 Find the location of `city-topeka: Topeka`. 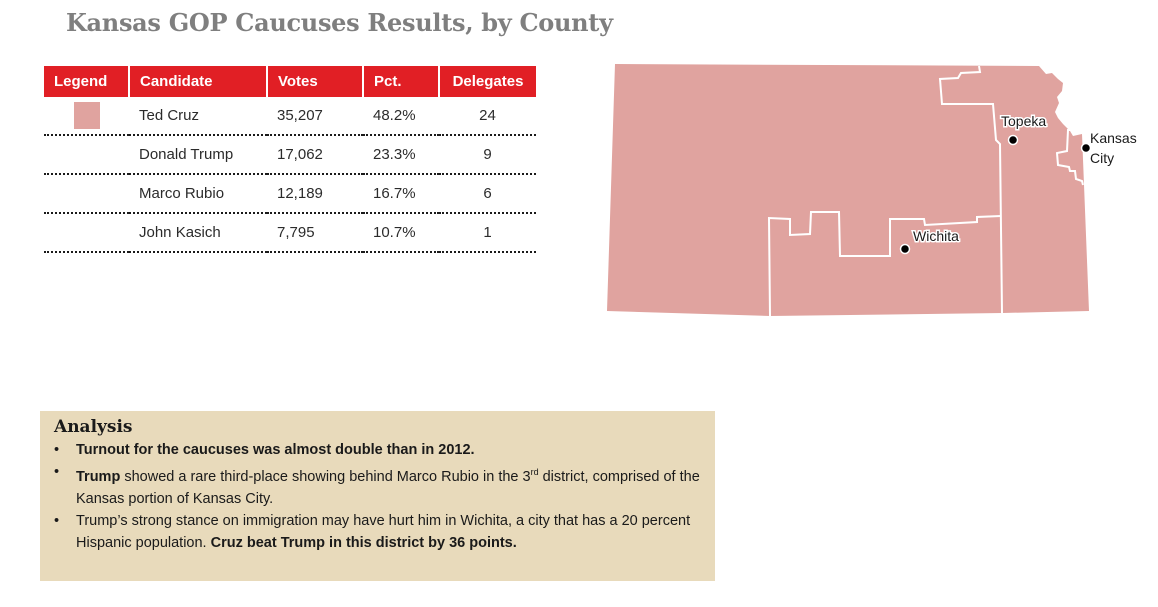

city-topeka: Topeka is located at coordinates (1024, 129).